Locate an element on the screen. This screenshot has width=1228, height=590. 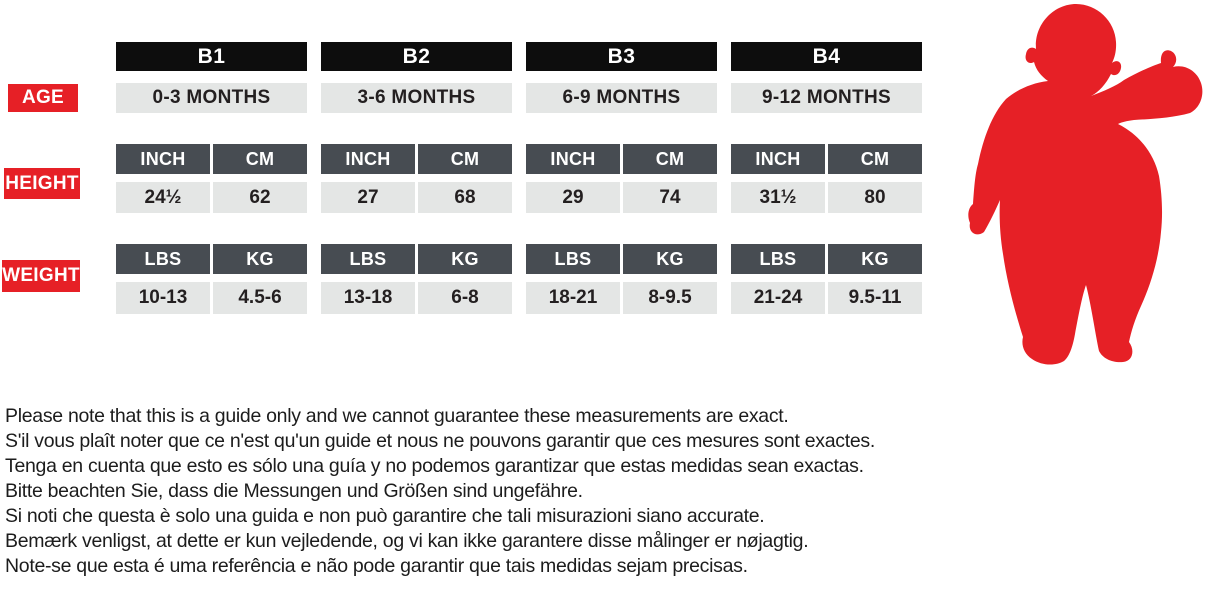
weight-lbs-value: 10-13 is located at coordinates (163, 298).